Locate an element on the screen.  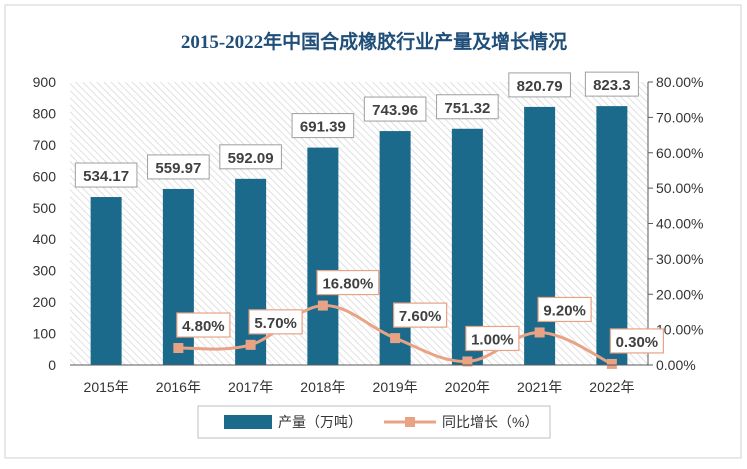
line-series: 4.80% 5.70% 16.80% 7.60% 1.00% 9.20% 0.30% is located at coordinates (418, 319).